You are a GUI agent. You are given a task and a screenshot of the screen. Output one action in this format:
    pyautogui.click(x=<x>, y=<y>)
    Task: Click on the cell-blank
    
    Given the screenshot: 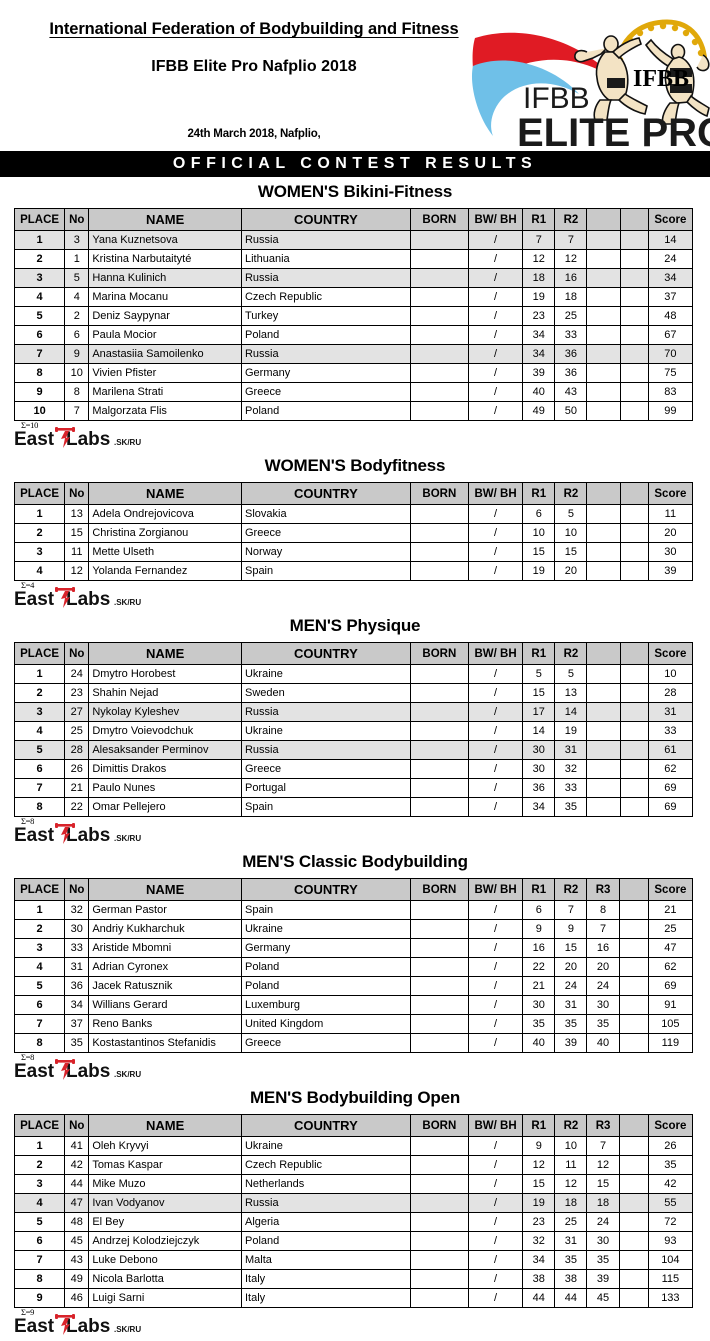 What is the action you would take?
    pyautogui.click(x=633, y=1260)
    